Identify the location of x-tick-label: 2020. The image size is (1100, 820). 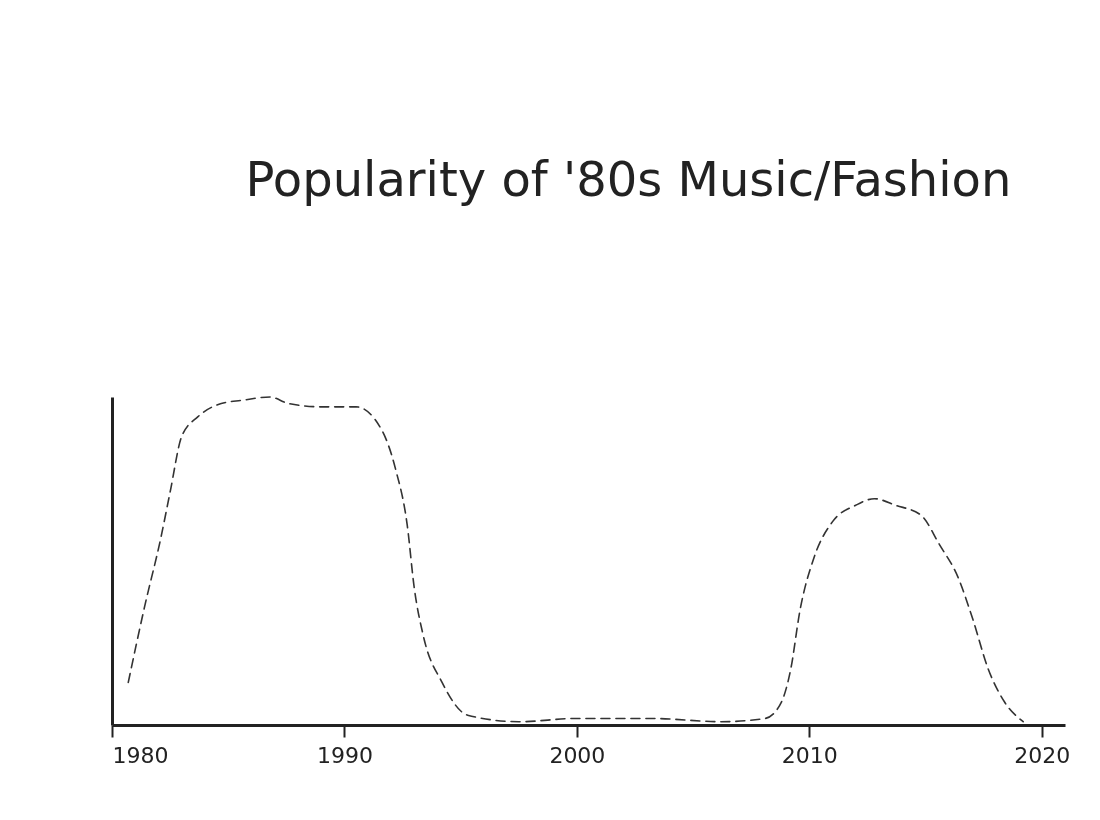
(1042, 755).